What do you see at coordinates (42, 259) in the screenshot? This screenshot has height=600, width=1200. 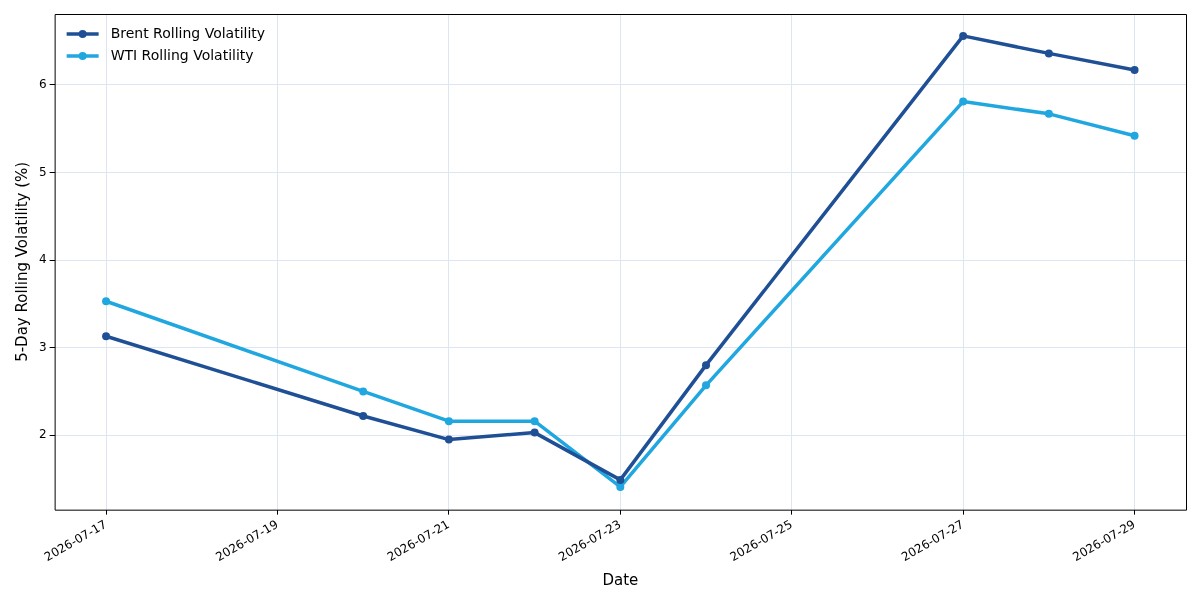 I see `y-tick-label: 4` at bounding box center [42, 259].